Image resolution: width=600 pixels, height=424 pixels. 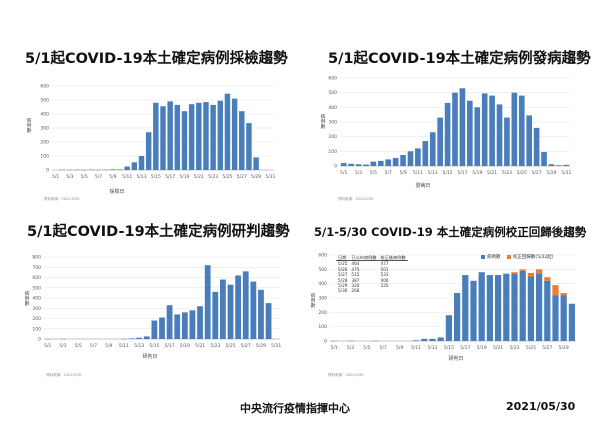 I want to click on y-tick-label: 500, so click(x=44, y=101).